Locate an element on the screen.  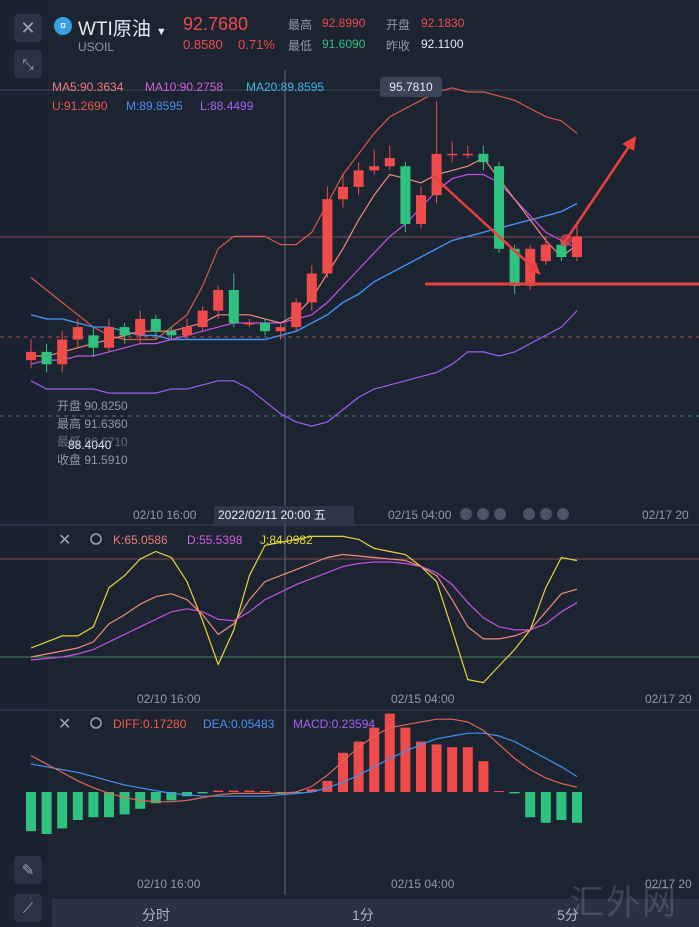
open-label: 开盘 is located at coordinates (398, 25).